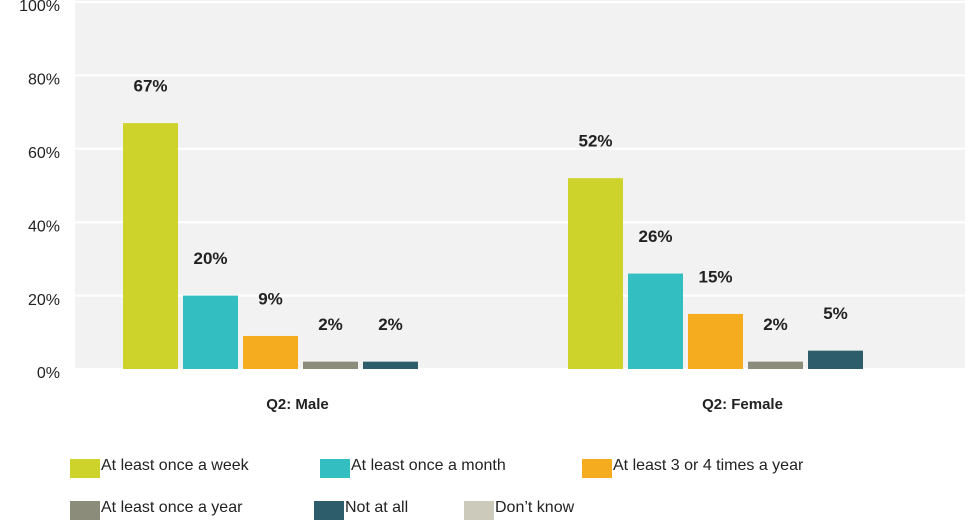 The width and height of the screenshot is (972, 527). What do you see at coordinates (428, 465) in the screenshot?
I see `legend-label: At least once a month` at bounding box center [428, 465].